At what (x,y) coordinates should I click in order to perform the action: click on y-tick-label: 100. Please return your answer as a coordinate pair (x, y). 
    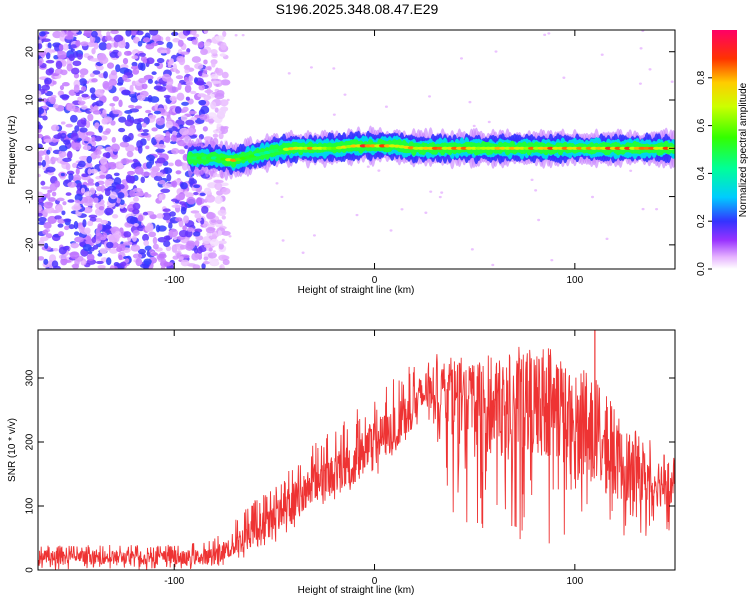
    Looking at the image, I should click on (30, 505).